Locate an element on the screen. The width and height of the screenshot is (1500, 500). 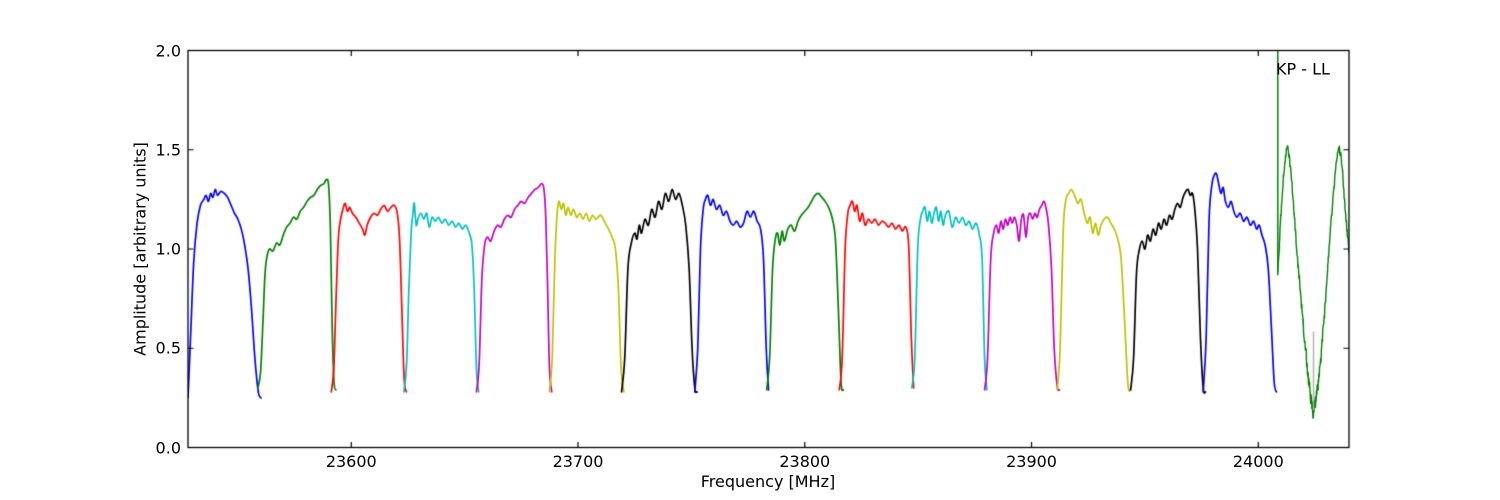
y-tick-label: 0.0 is located at coordinates (168, 447).